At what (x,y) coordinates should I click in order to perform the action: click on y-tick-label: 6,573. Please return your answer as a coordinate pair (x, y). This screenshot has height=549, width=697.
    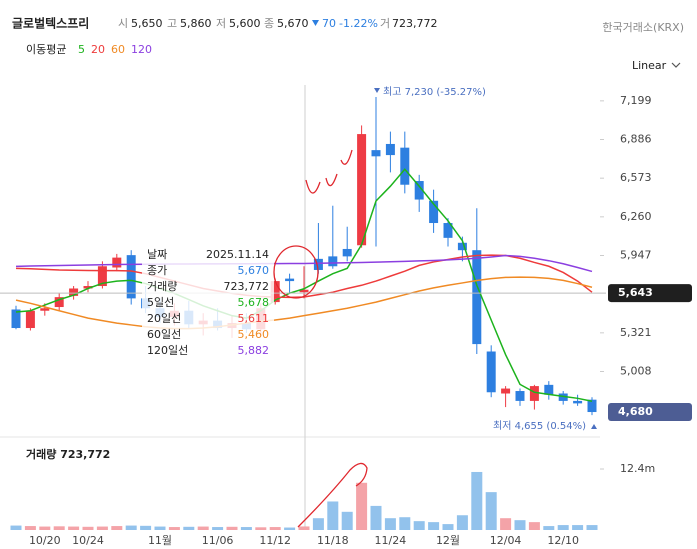
    Looking at the image, I should click on (636, 177).